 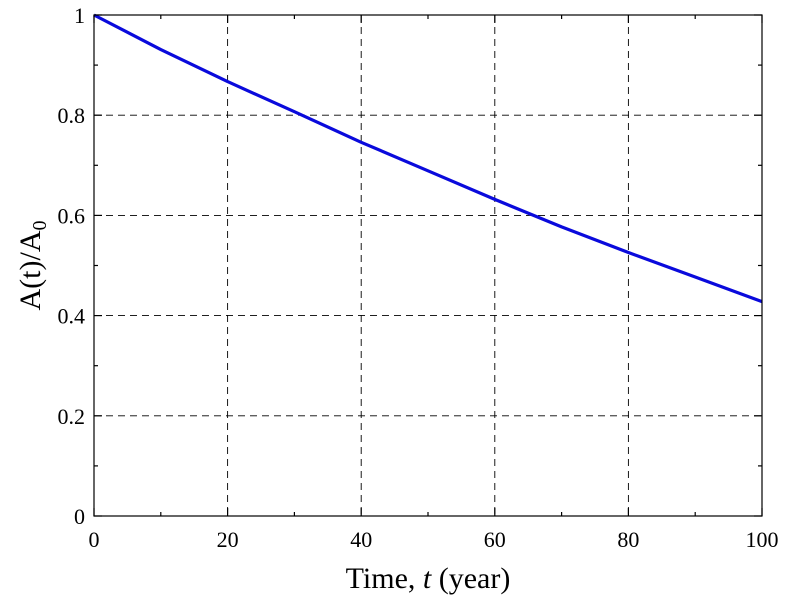 I want to click on y-tick-label: 0, so click(x=79, y=516).